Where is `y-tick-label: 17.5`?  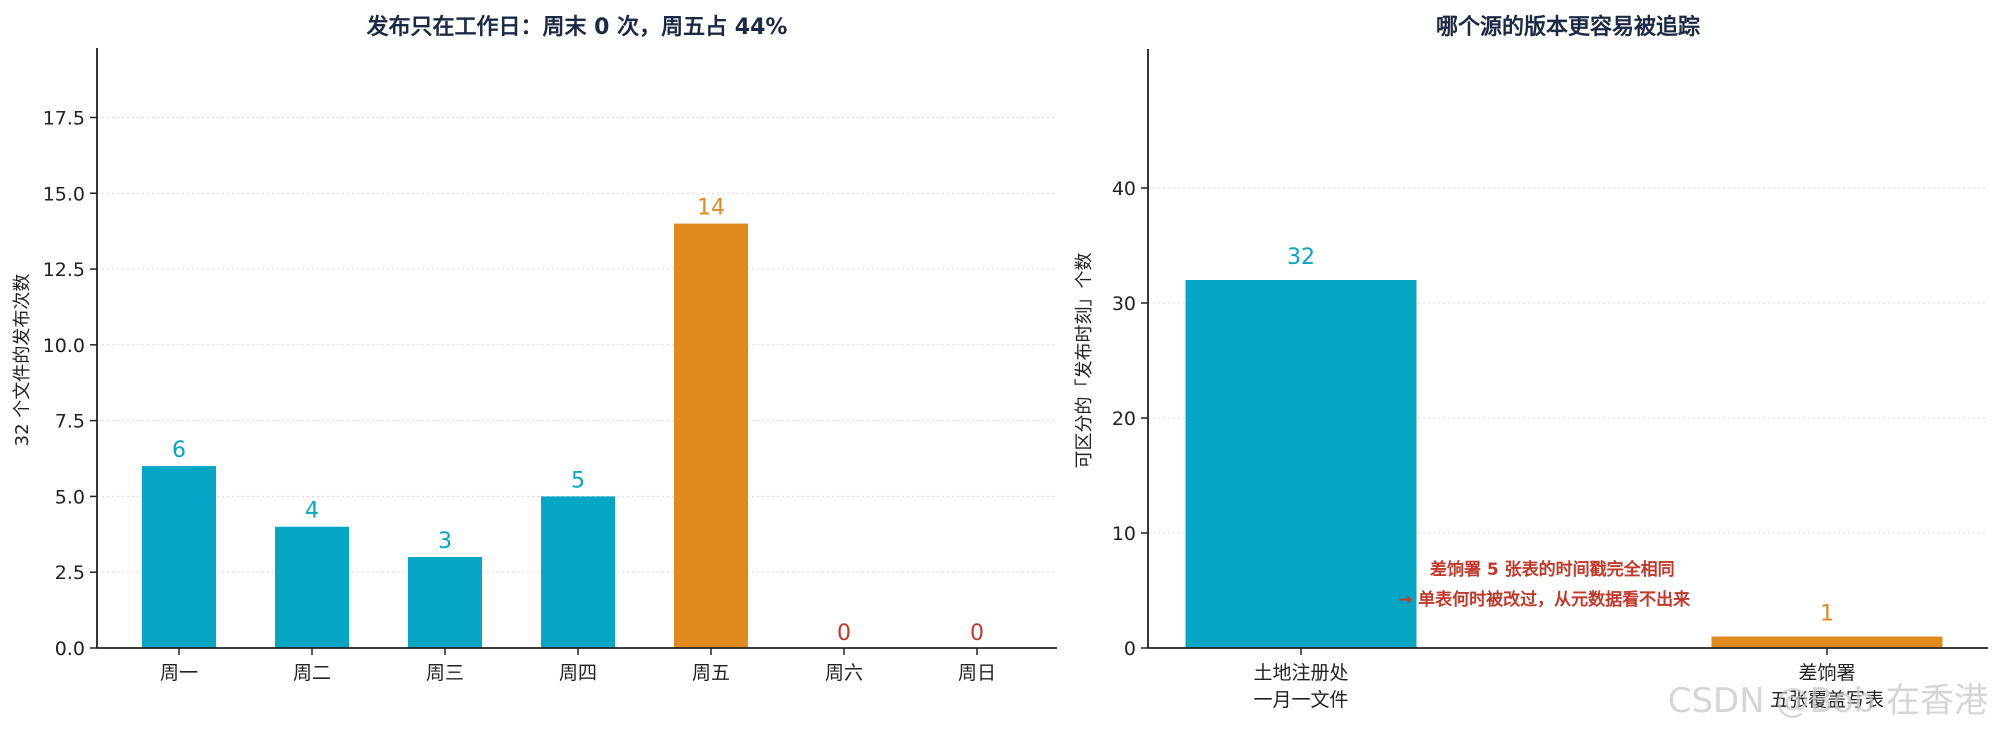 y-tick-label: 17.5 is located at coordinates (64, 118).